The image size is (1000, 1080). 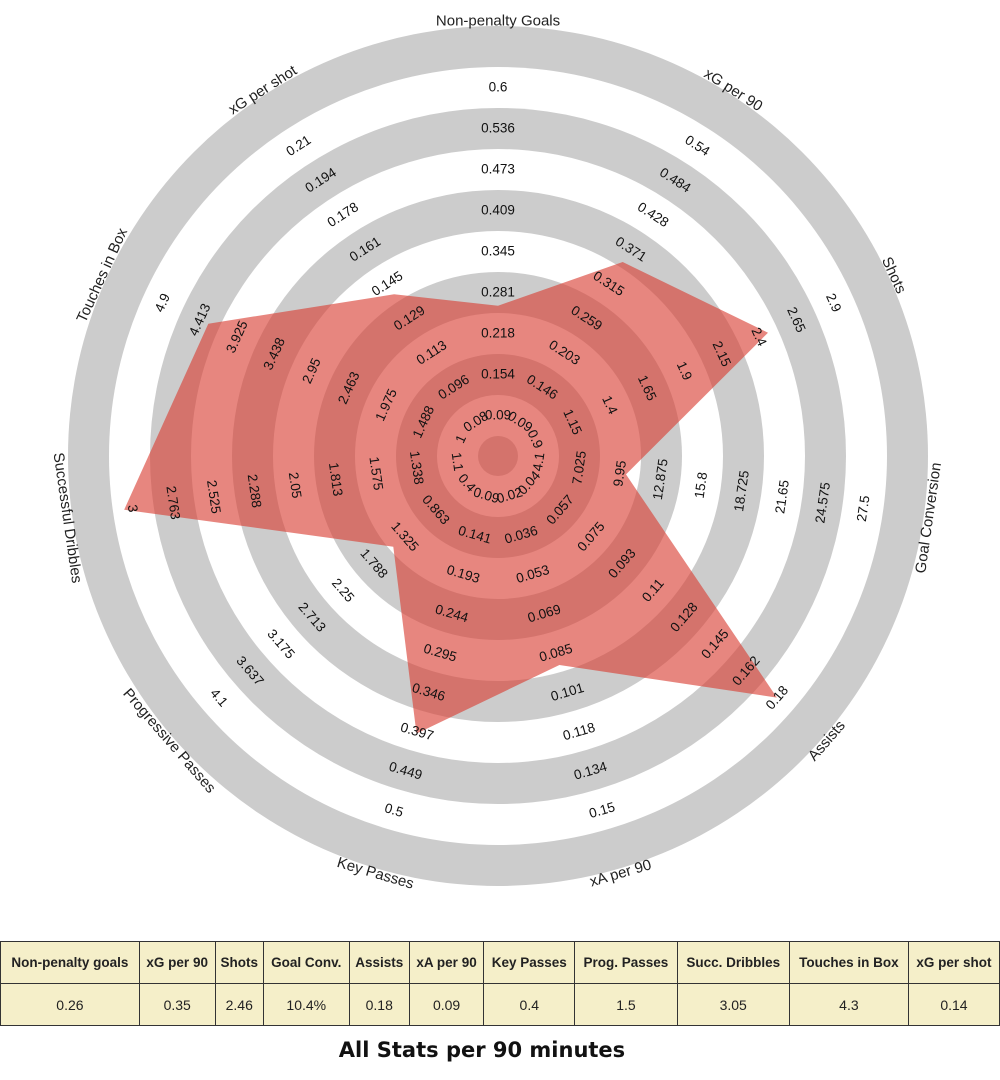 What do you see at coordinates (498, 169) in the screenshot?
I see `tick-label: 0.473` at bounding box center [498, 169].